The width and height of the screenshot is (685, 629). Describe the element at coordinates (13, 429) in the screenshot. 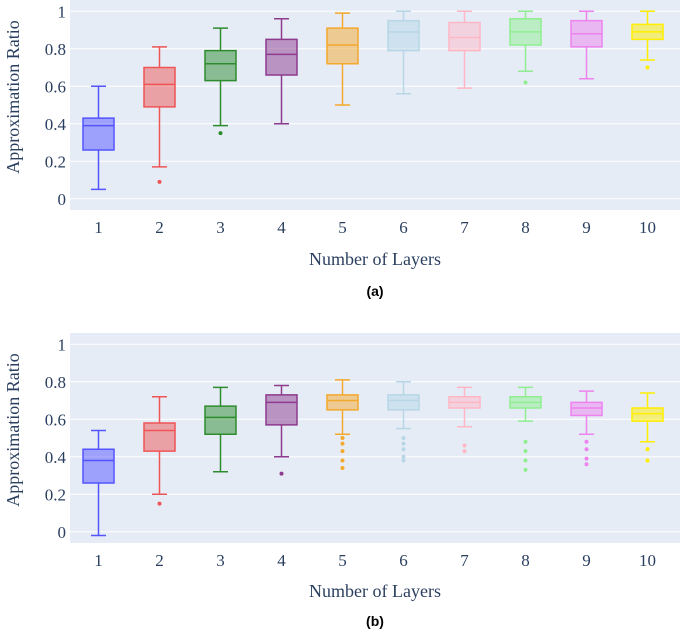

I see `y-axis-title-b: Approximation Ratio` at that location.